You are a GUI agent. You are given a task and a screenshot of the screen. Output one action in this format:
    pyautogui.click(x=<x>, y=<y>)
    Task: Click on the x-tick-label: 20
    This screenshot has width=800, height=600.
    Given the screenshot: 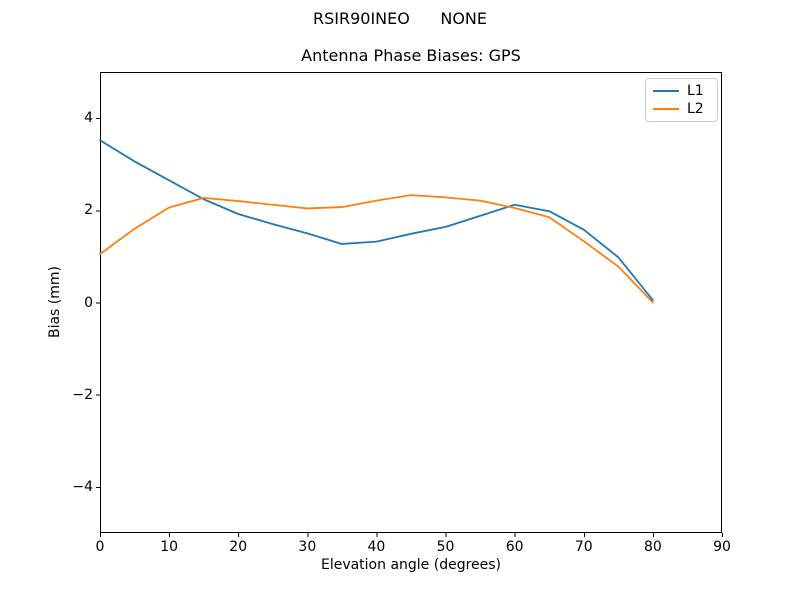 What is the action you would take?
    pyautogui.click(x=238, y=547)
    